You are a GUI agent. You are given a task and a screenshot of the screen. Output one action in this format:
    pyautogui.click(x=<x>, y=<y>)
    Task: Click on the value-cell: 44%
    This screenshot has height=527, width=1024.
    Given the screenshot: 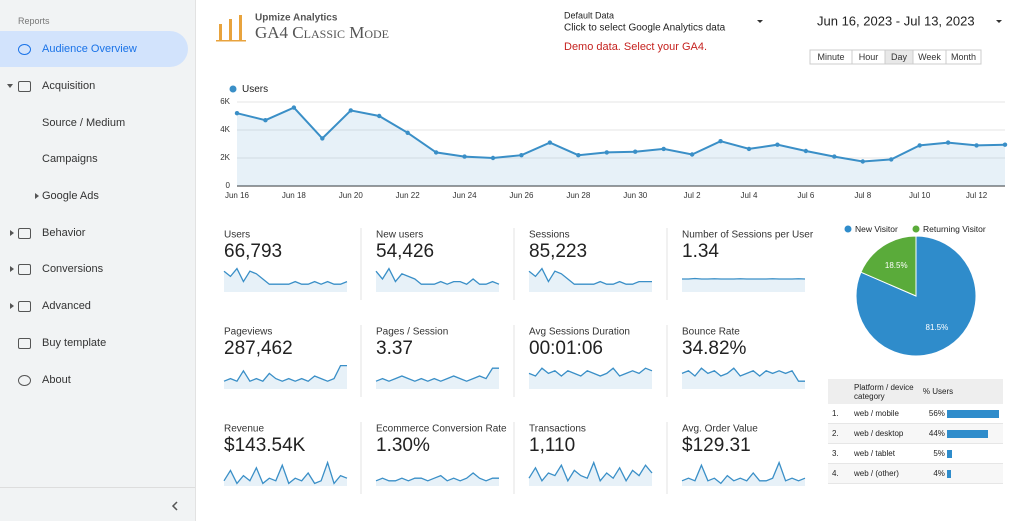 What is the action you would take?
    pyautogui.click(x=960, y=433)
    